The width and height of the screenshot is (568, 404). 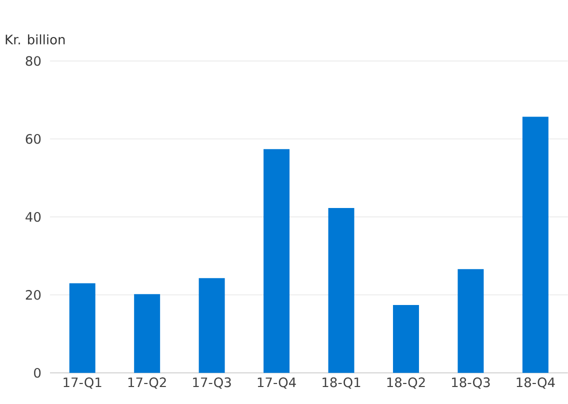 I want to click on y-tick-label: 40, so click(x=33, y=217).